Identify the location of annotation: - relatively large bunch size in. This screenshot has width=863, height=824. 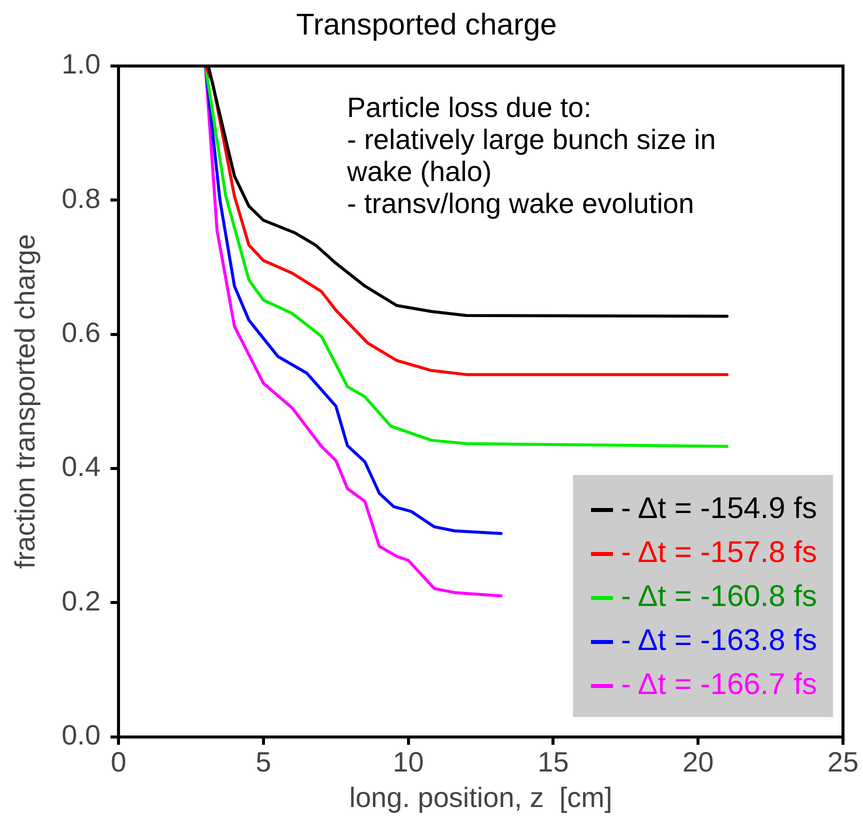
(531, 139).